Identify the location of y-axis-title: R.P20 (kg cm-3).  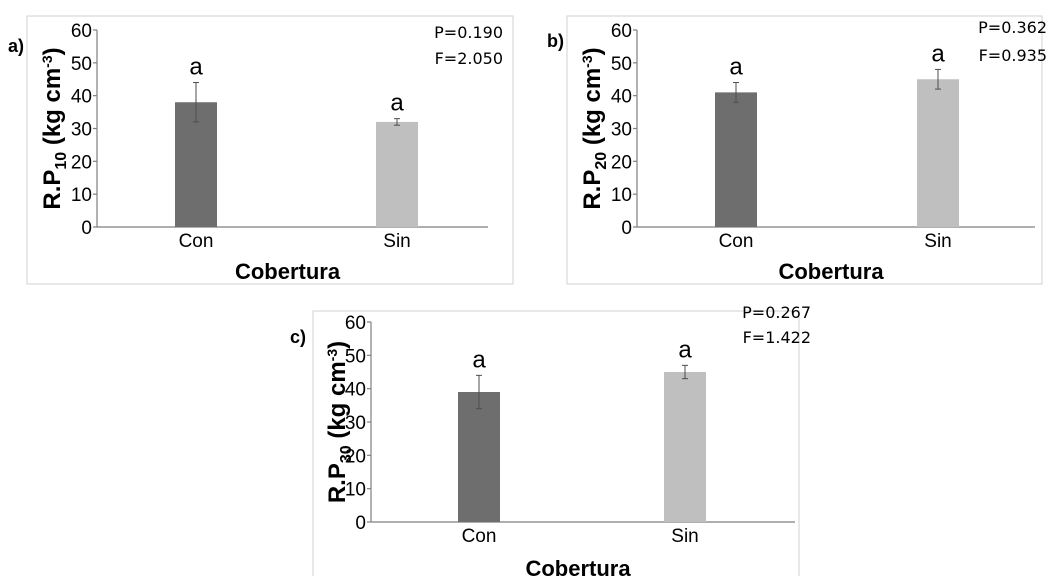
(594, 128).